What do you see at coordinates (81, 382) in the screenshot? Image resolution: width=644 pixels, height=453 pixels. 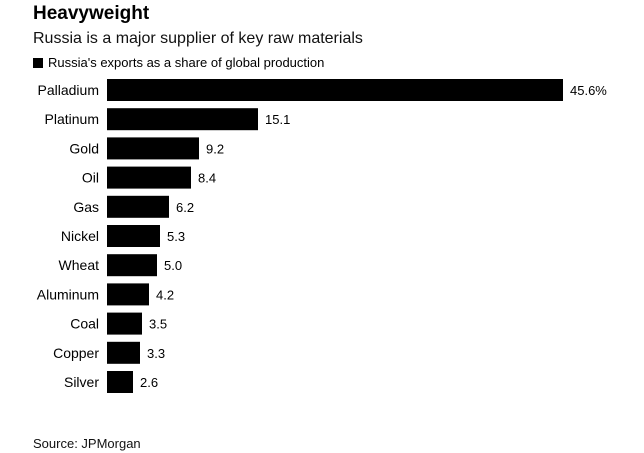 I see `category-label-silver: Silver` at bounding box center [81, 382].